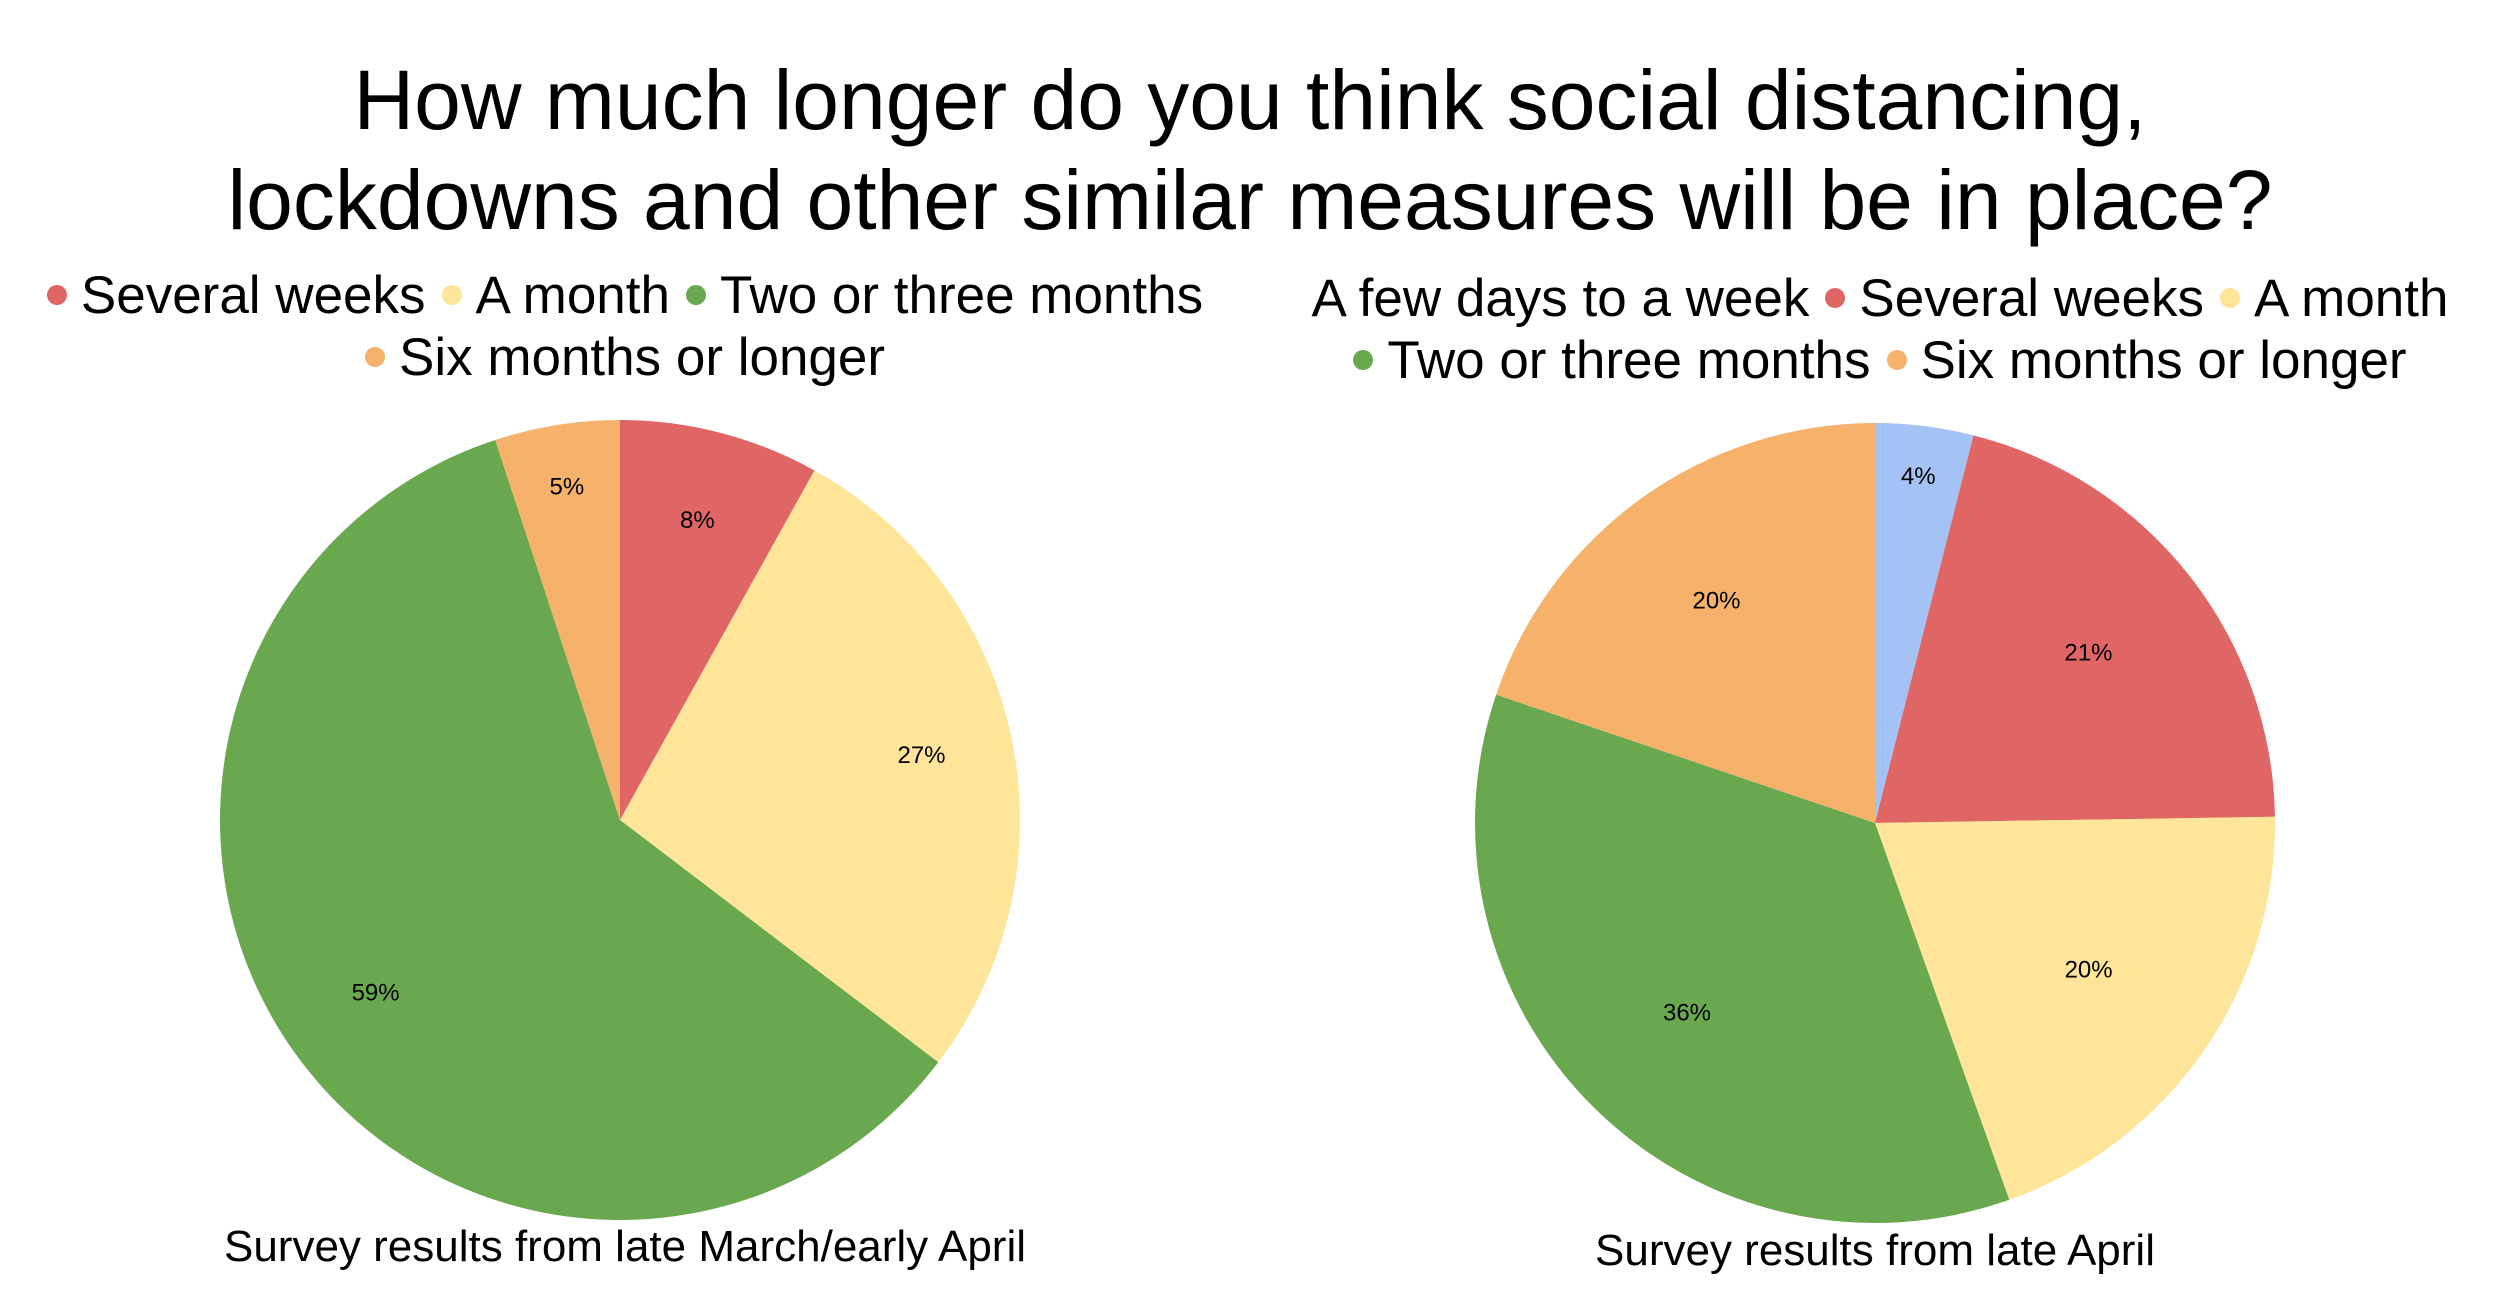  I want to click on slice-label-six-months-or-longer: 5%, so click(567, 487).